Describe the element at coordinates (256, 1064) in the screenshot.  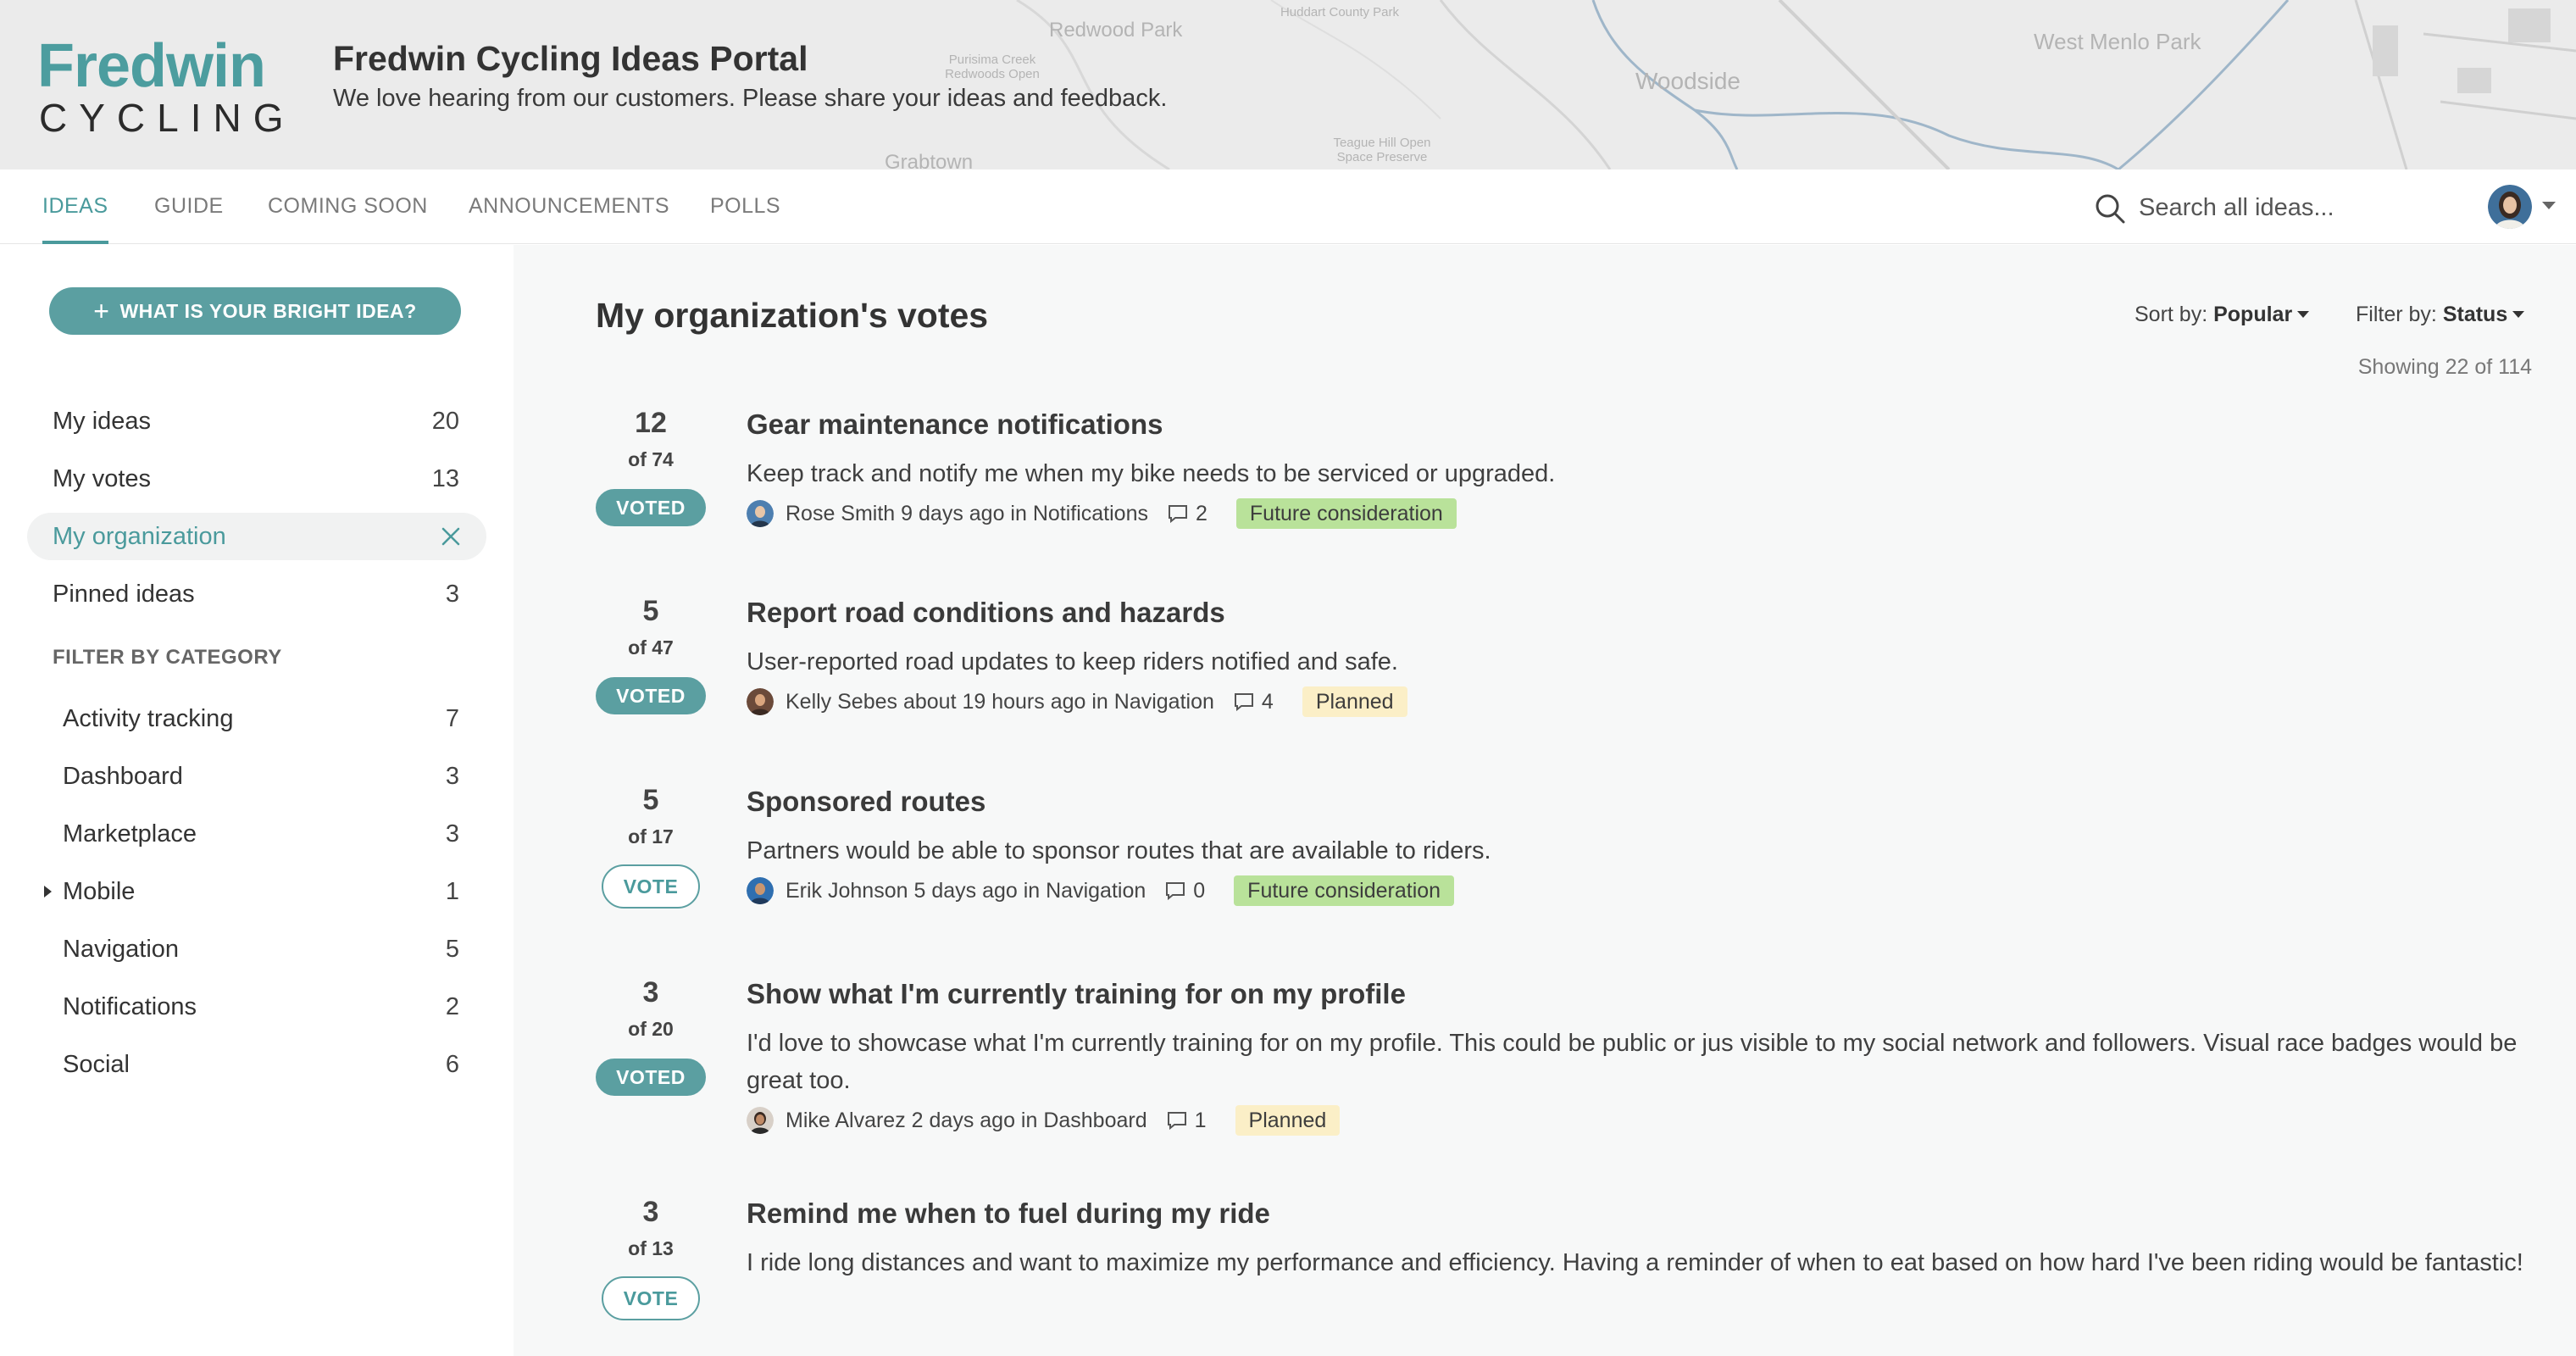
I see `category-social: Social 6` at that location.